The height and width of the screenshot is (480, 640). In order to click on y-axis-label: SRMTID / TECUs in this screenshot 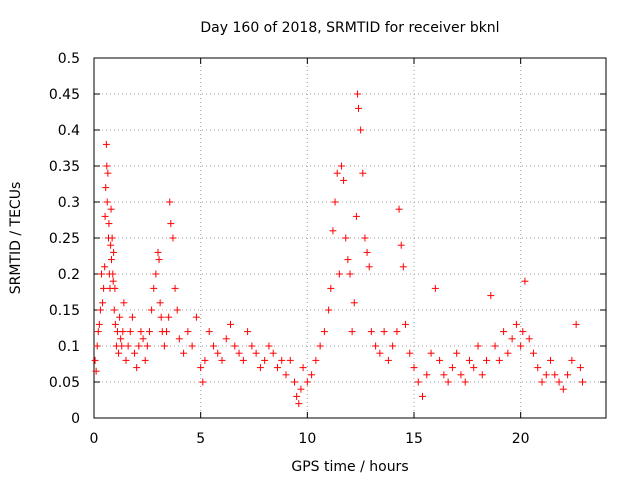, I will do `click(16, 238)`.